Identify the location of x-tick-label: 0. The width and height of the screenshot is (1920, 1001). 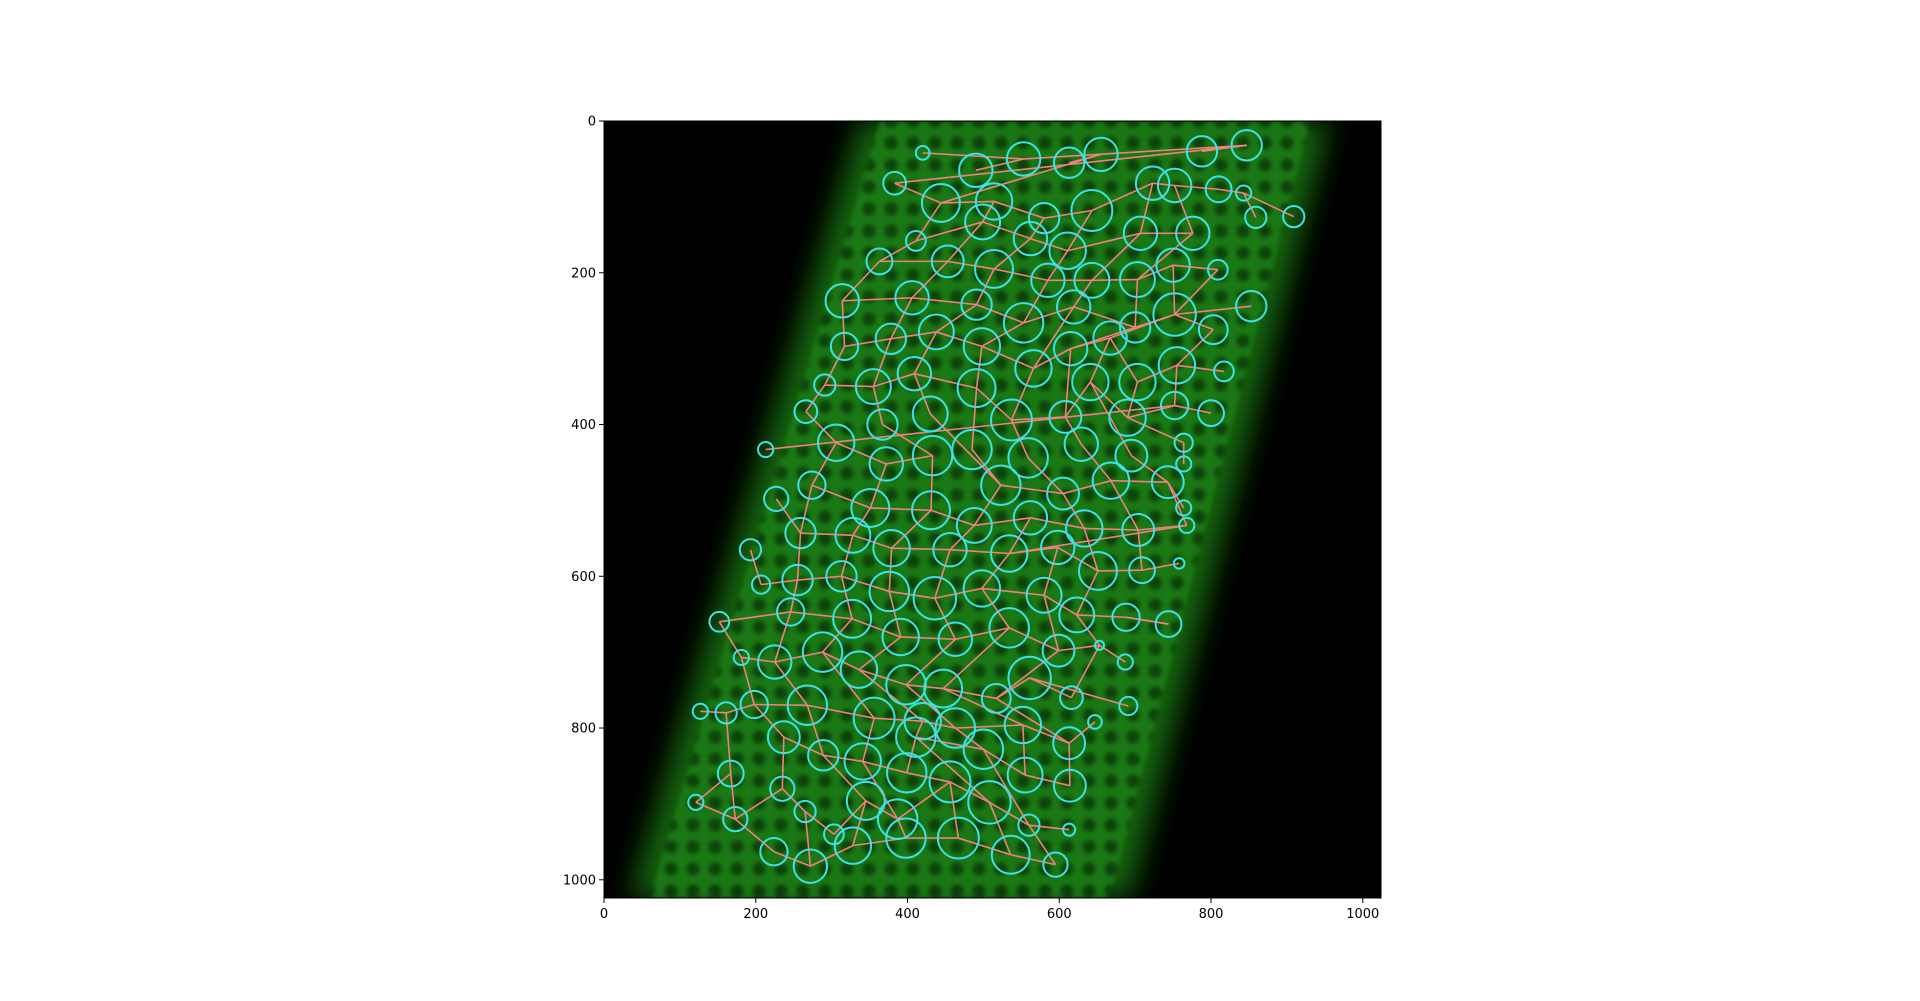
(604, 914).